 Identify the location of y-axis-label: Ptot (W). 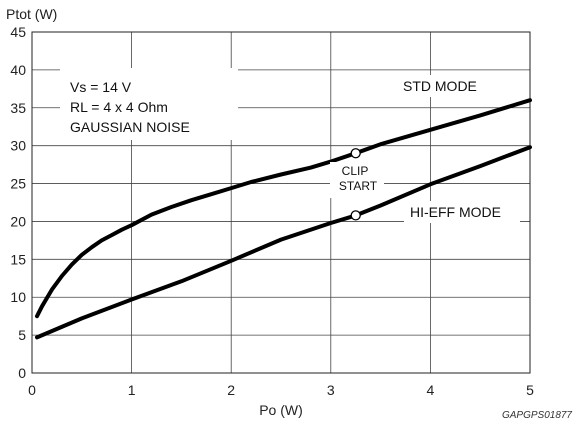
(31, 14).